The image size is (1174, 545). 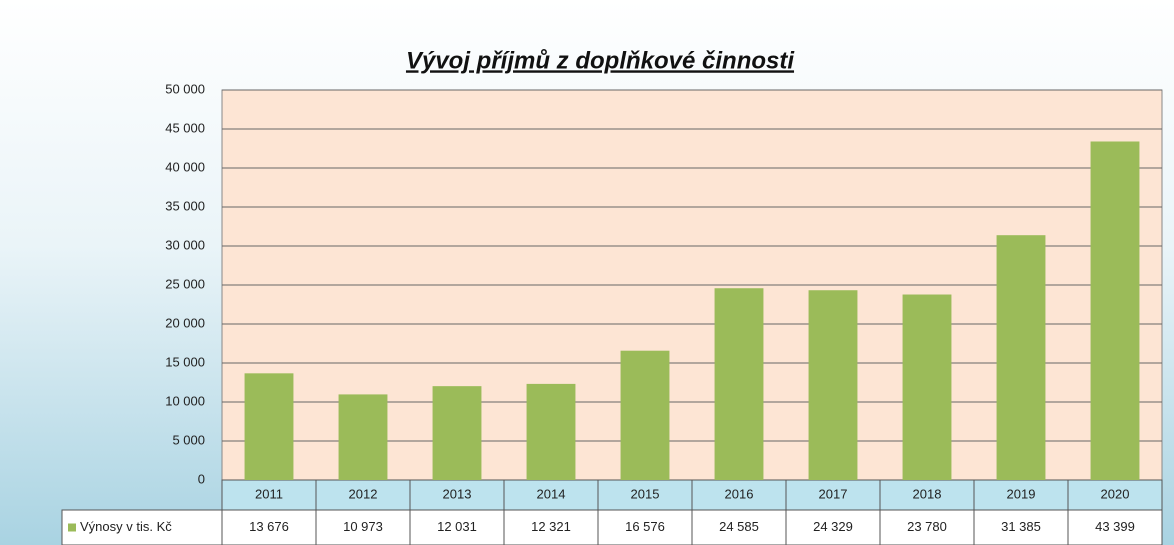 What do you see at coordinates (551, 526) in the screenshot?
I see `data-table-value: 12 321` at bounding box center [551, 526].